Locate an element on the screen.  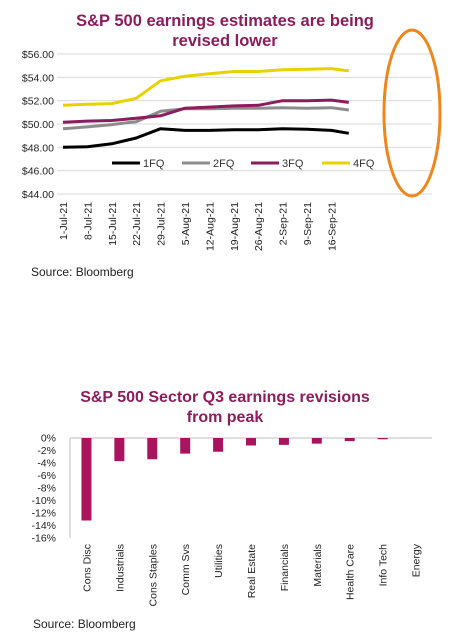
legend-label: 3FQ is located at coordinates (293, 164).